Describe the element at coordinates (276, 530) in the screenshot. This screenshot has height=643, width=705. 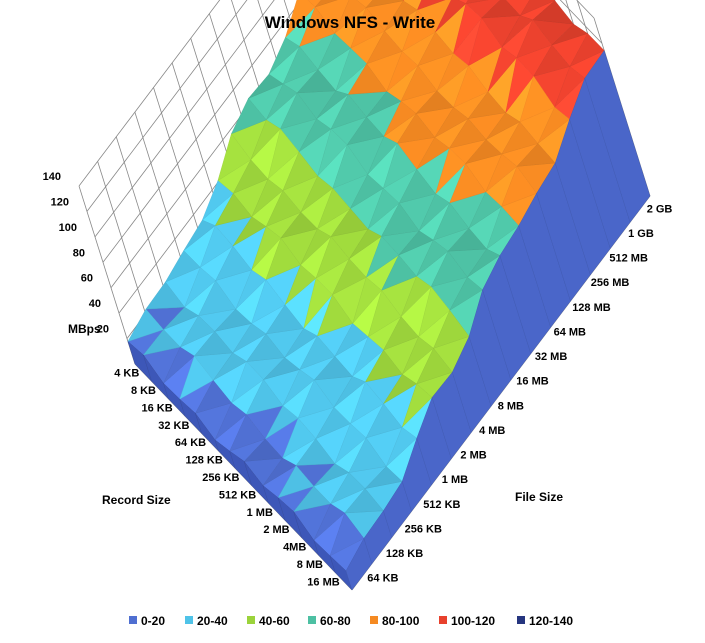
I see `x-tick-label: 2 MB` at that location.